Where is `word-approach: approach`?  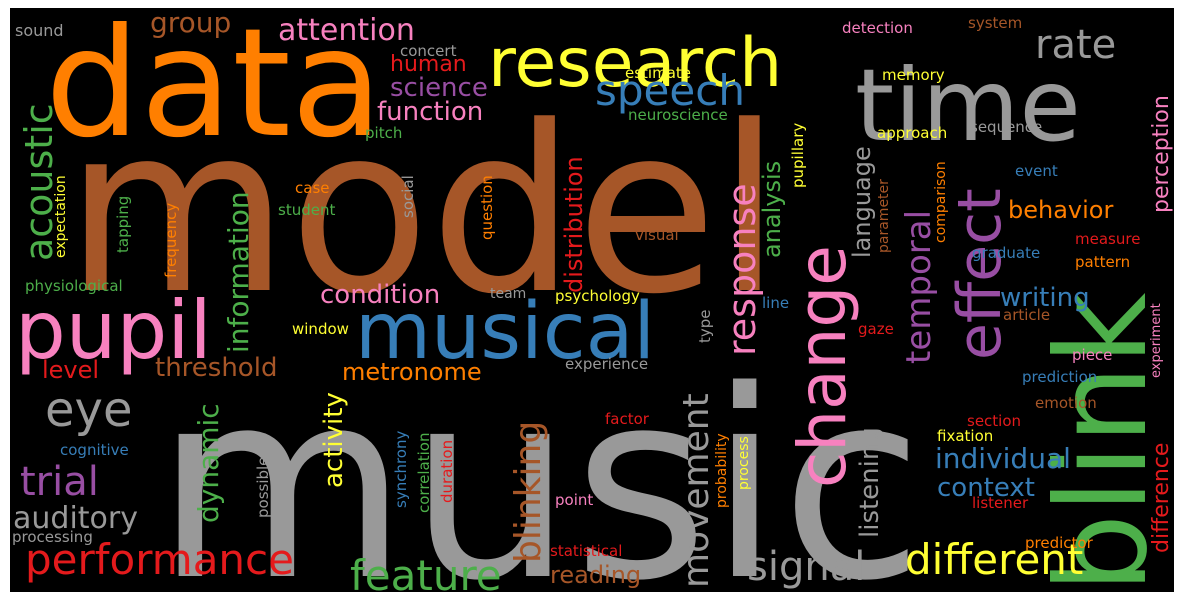 word-approach: approach is located at coordinates (912, 133).